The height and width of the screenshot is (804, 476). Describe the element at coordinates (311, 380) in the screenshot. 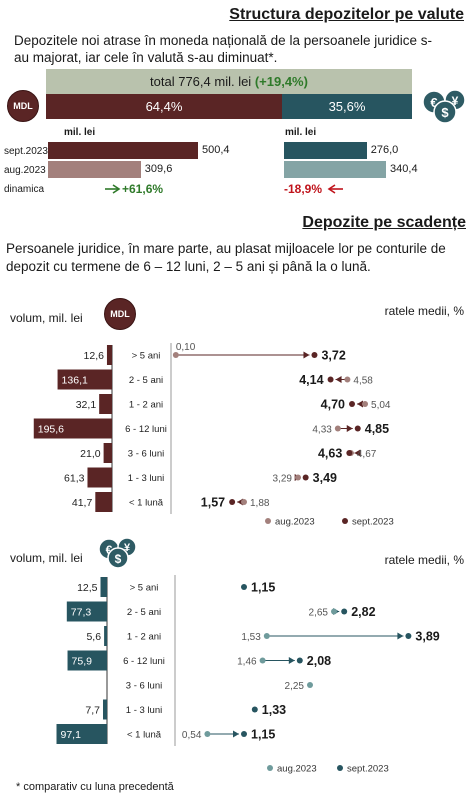

I see `rate-sept-label: 4,14` at that location.